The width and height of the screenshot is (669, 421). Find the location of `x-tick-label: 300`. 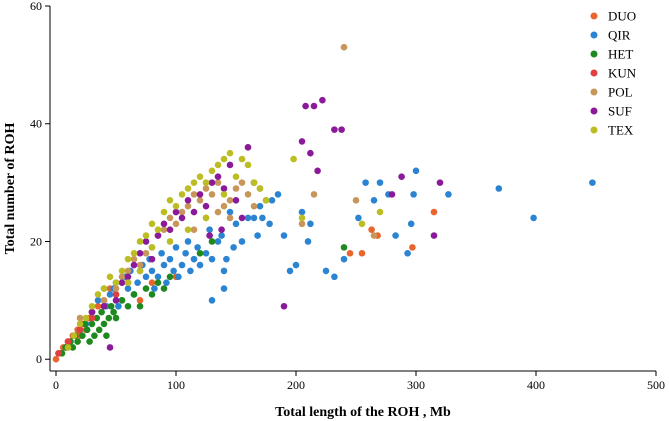

x-tick-label: 300 is located at coordinates (416, 385).